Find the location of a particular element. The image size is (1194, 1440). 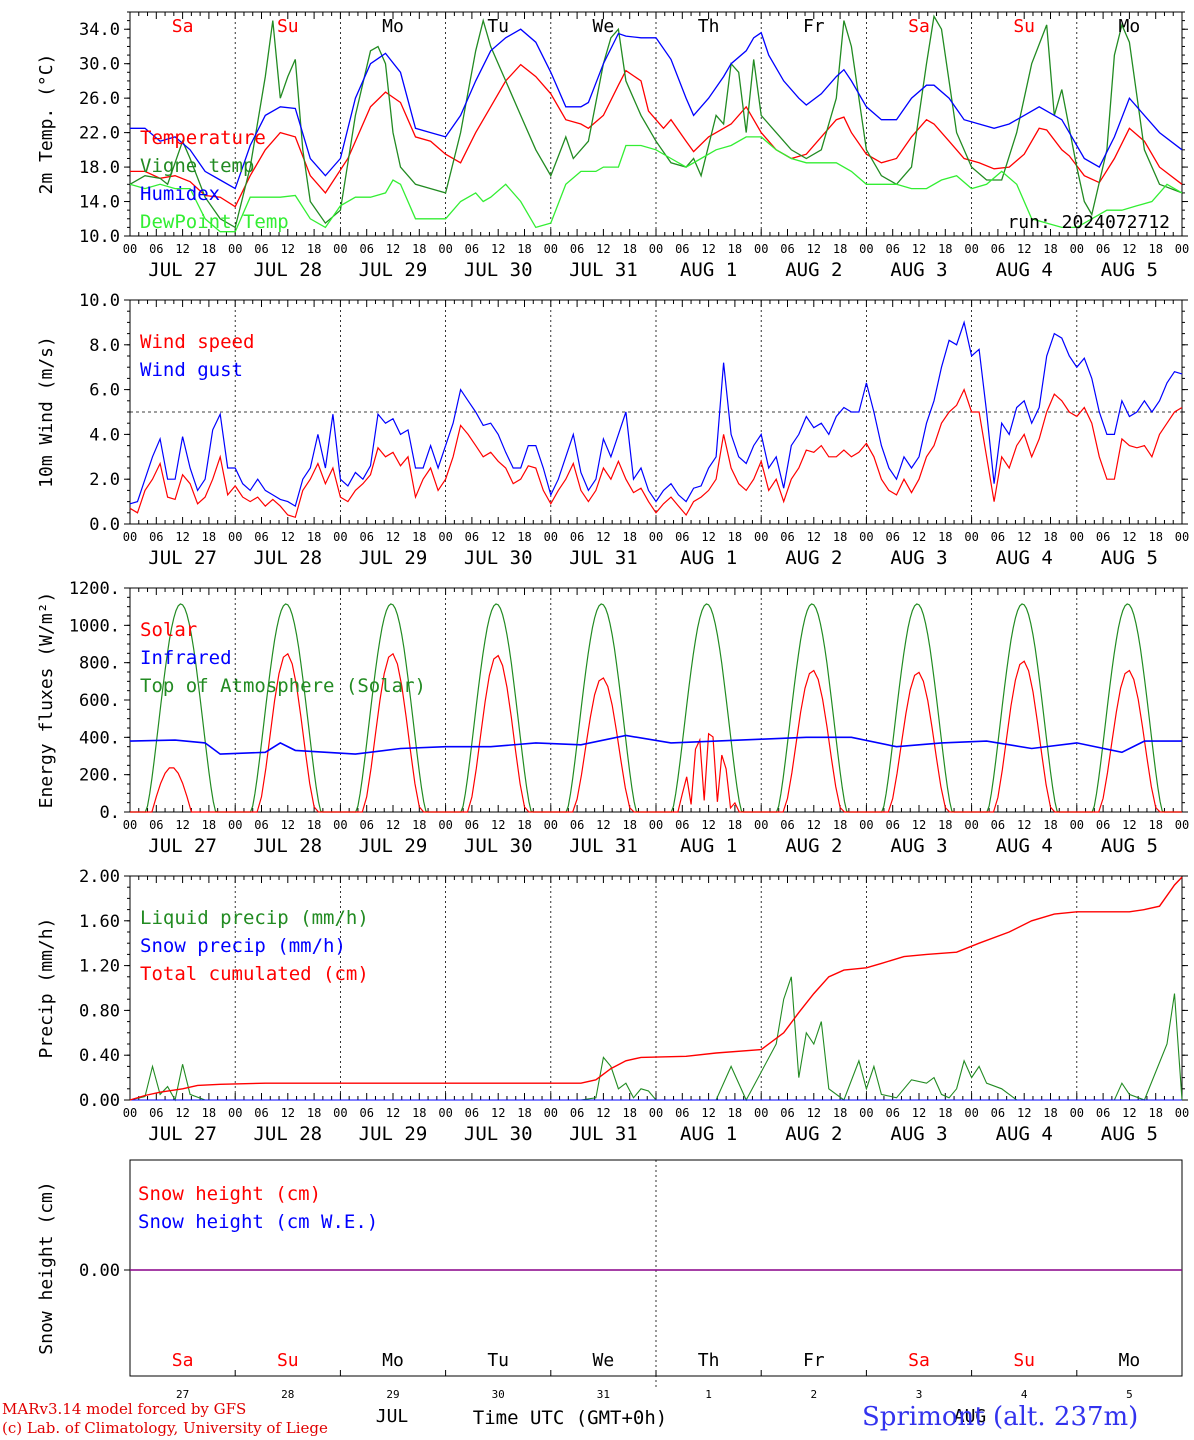

y-axis-label: Energy fluxes (W/m²) is located at coordinates (46, 700).